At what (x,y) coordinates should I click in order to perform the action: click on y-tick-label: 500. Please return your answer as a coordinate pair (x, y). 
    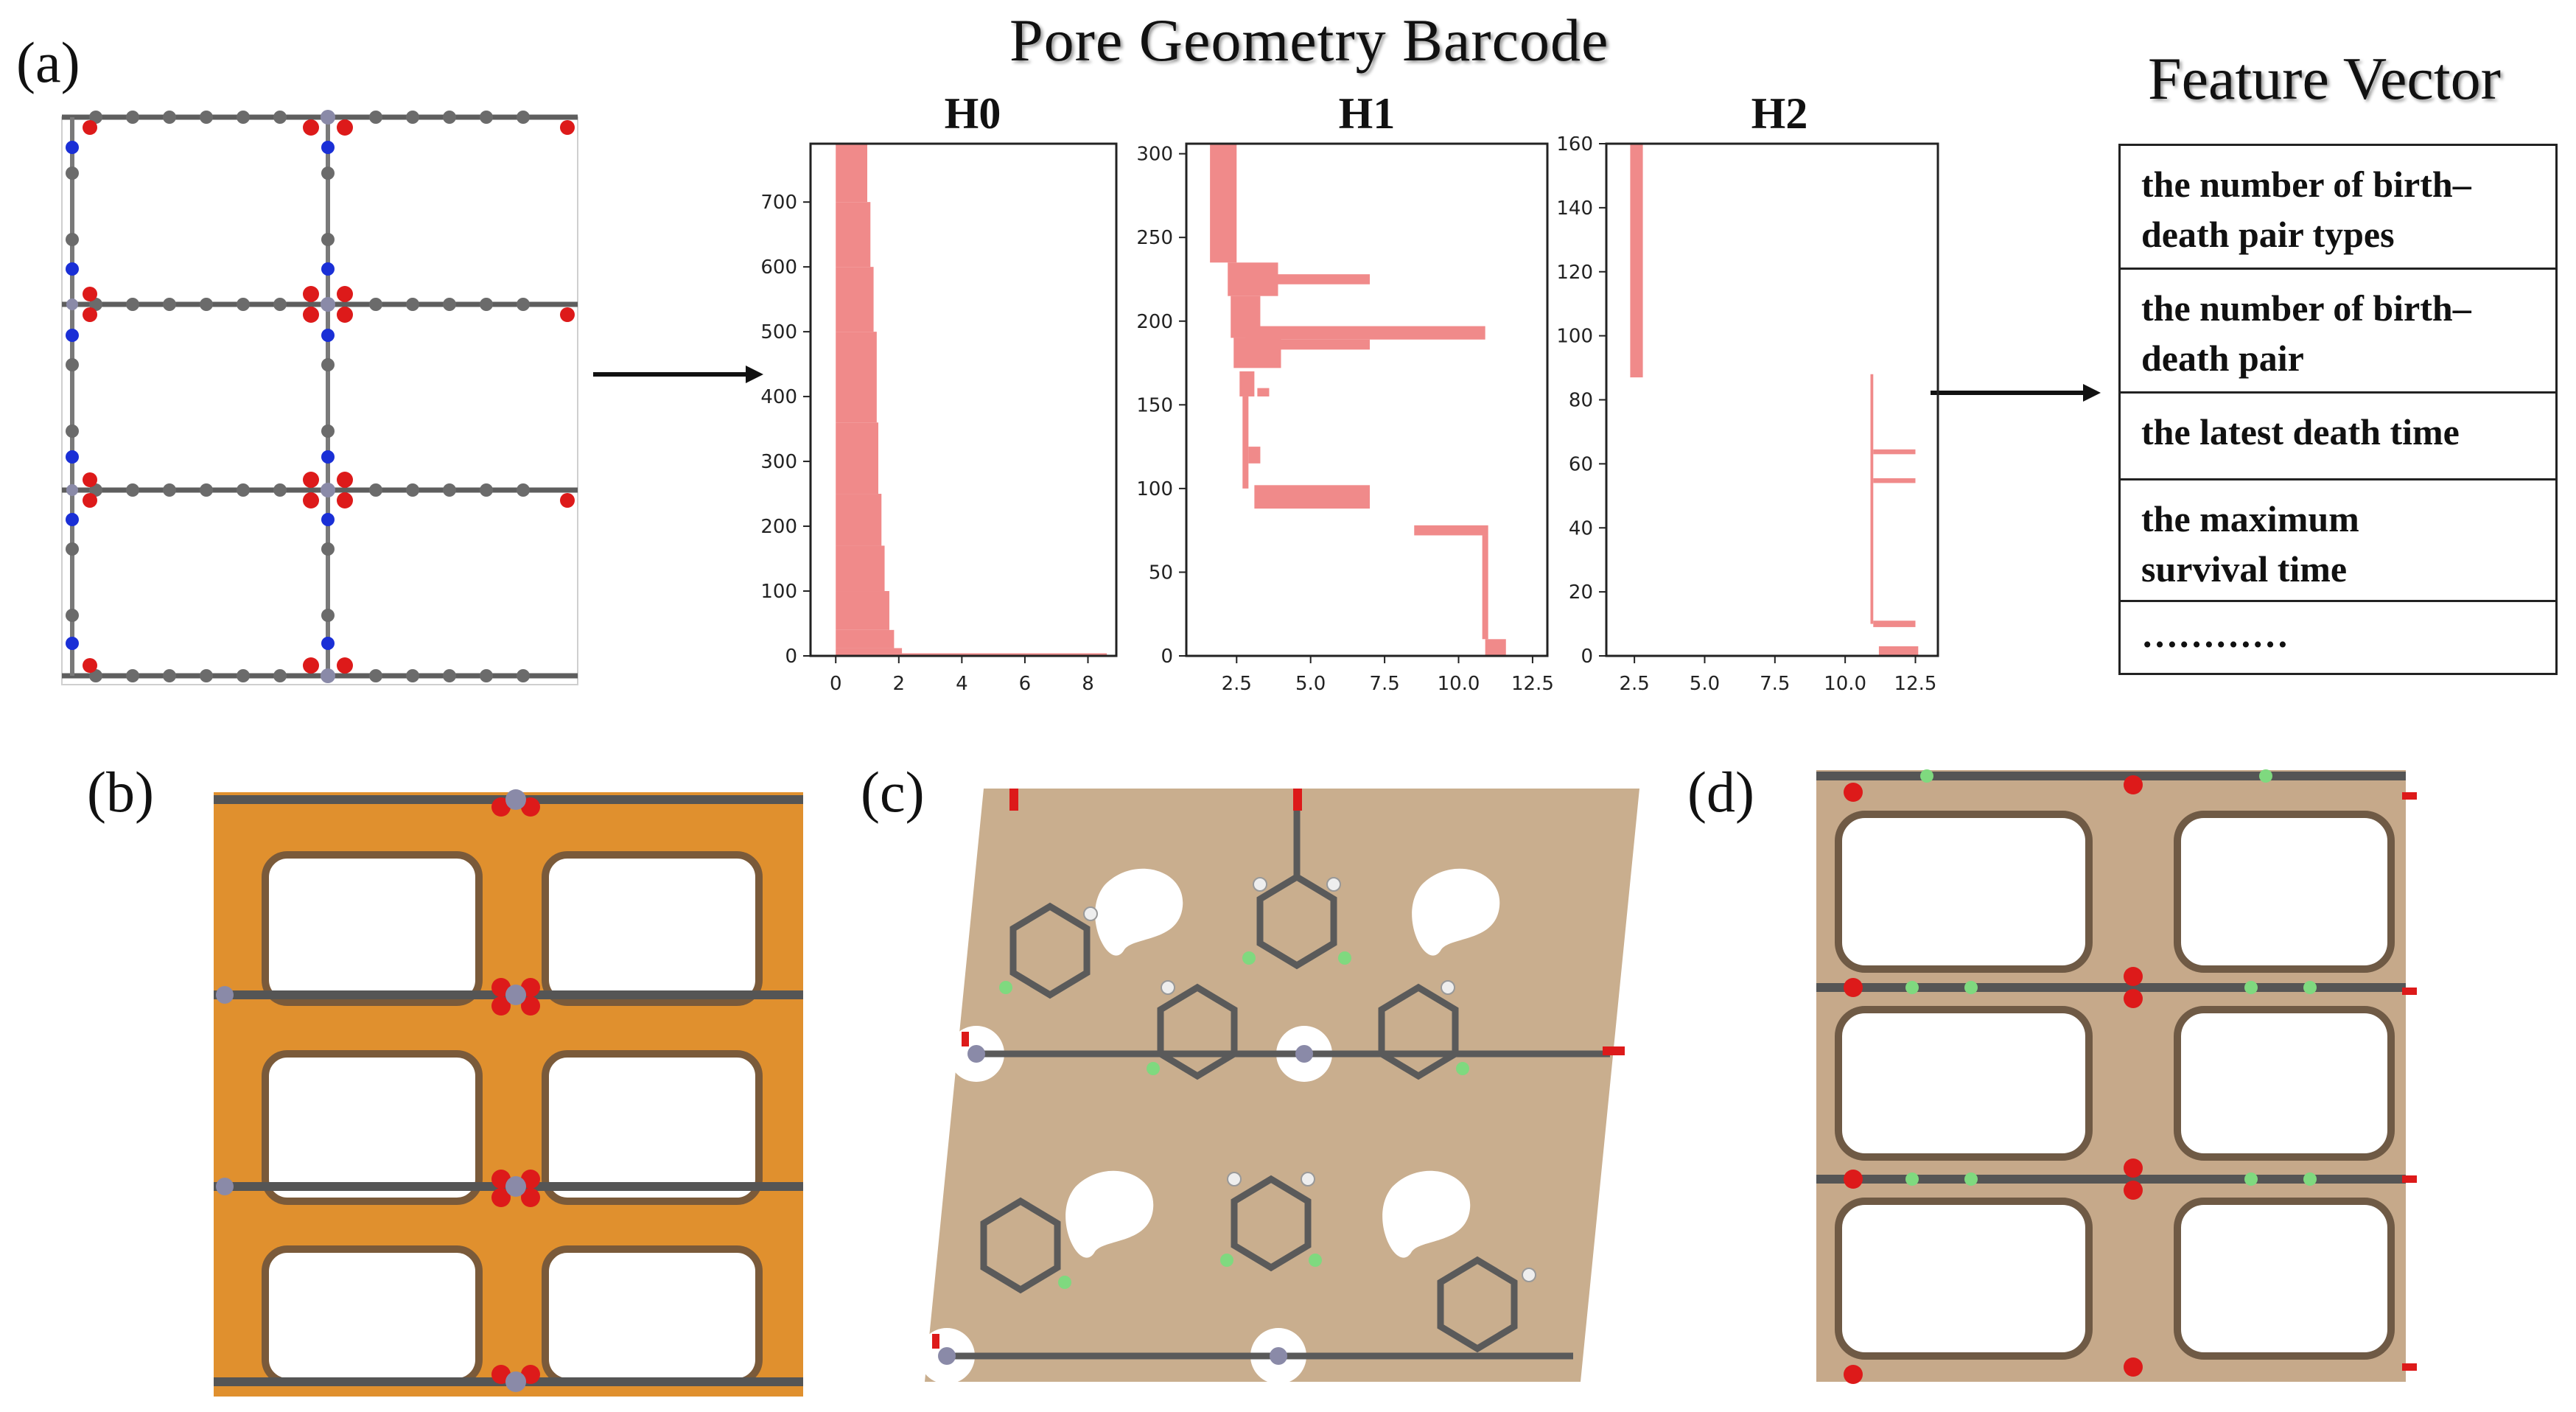
    Looking at the image, I should click on (779, 332).